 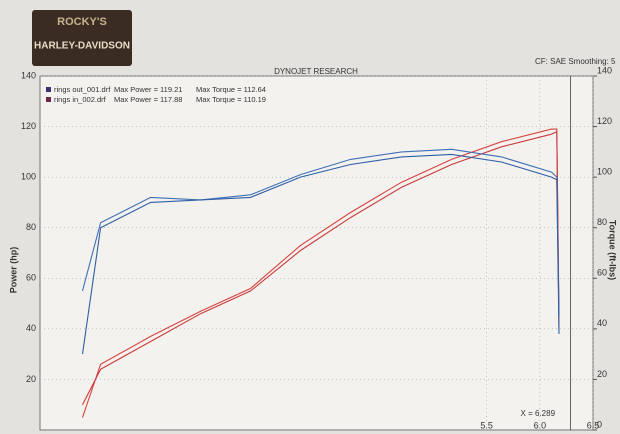 I want to click on legend-torque: Max Torque = 110.19, so click(x=231, y=99).